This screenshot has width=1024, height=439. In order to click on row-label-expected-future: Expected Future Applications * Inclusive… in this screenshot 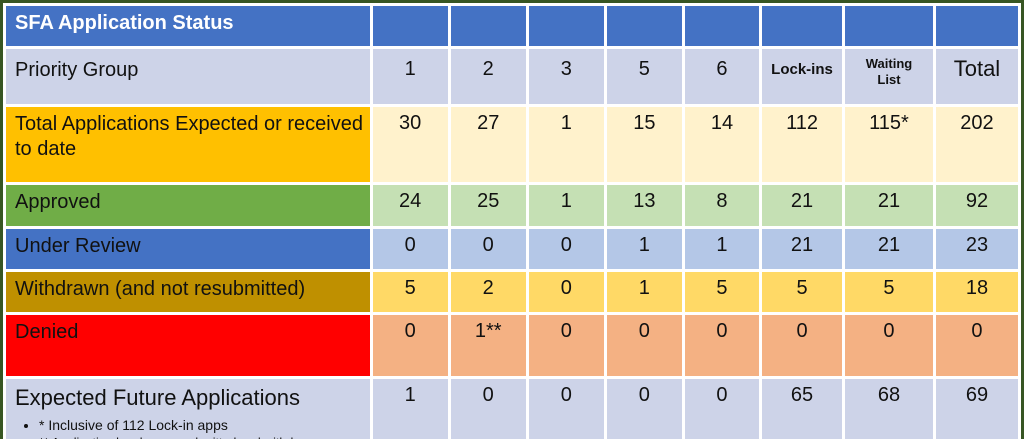, I will do `click(188, 409)`.